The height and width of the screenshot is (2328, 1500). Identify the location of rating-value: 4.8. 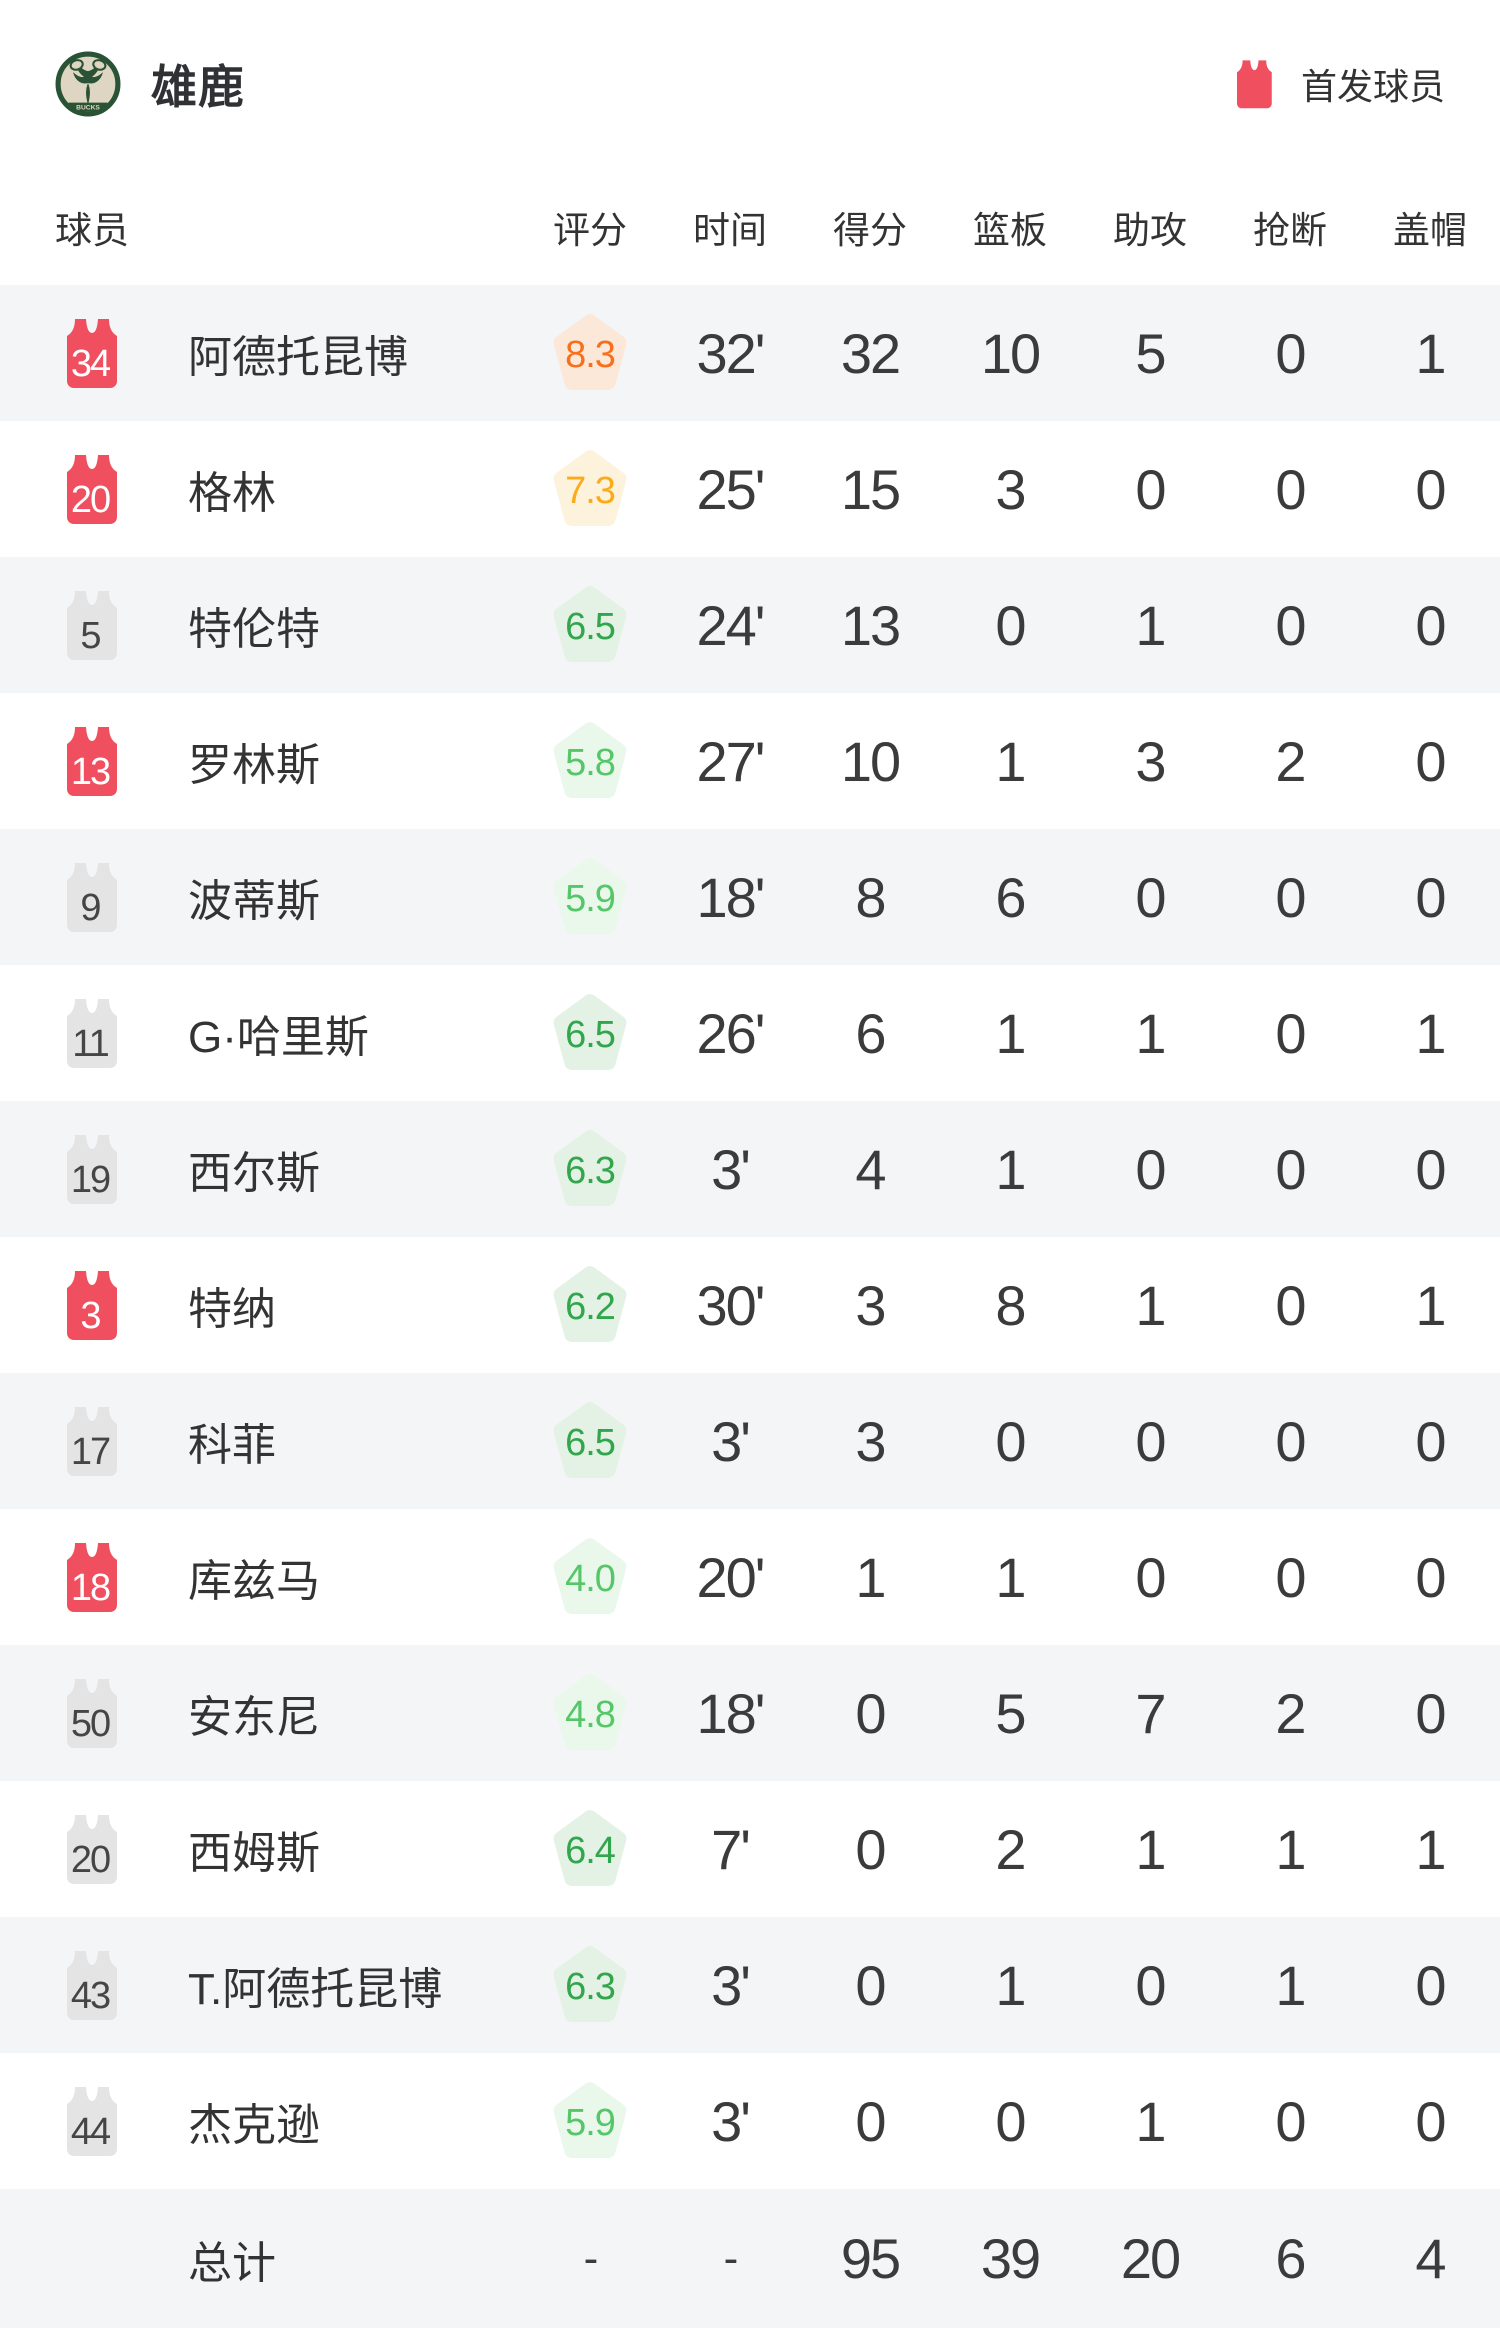
(590, 1714).